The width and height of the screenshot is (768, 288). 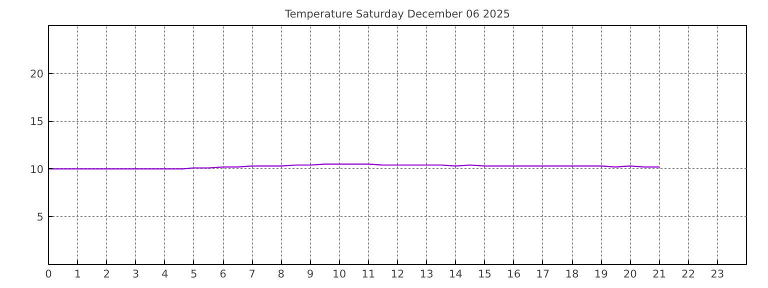 What do you see at coordinates (339, 274) in the screenshot?
I see `x-tick-label: 10` at bounding box center [339, 274].